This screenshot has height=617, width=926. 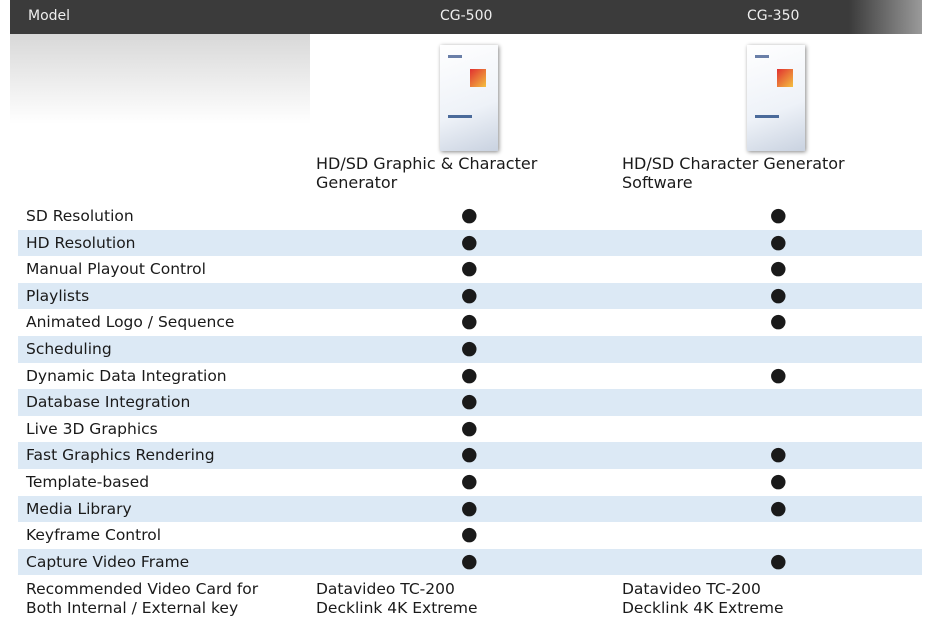 What do you see at coordinates (49, 16) in the screenshot?
I see `header-model: Model` at bounding box center [49, 16].